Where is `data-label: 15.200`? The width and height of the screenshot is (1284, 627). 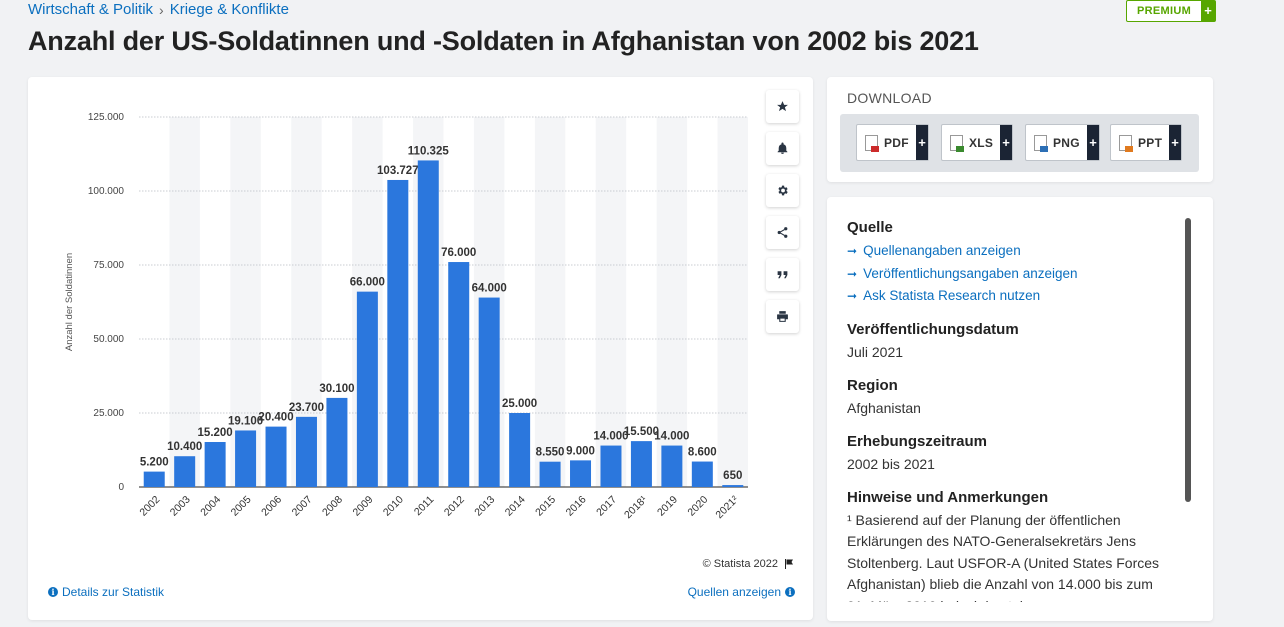
data-label: 15.200 is located at coordinates (215, 433).